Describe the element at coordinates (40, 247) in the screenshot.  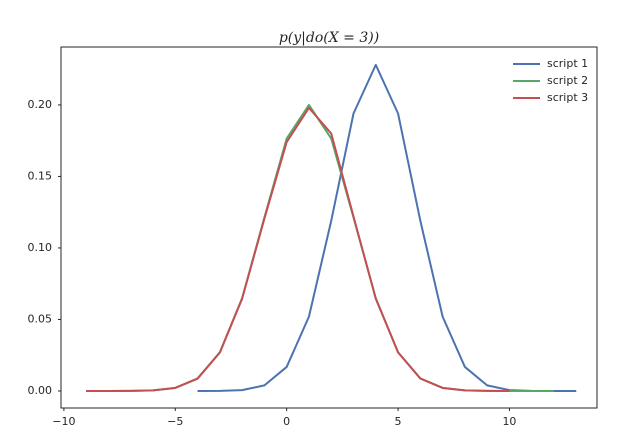
I see `y-tick-label: 0.10` at that location.